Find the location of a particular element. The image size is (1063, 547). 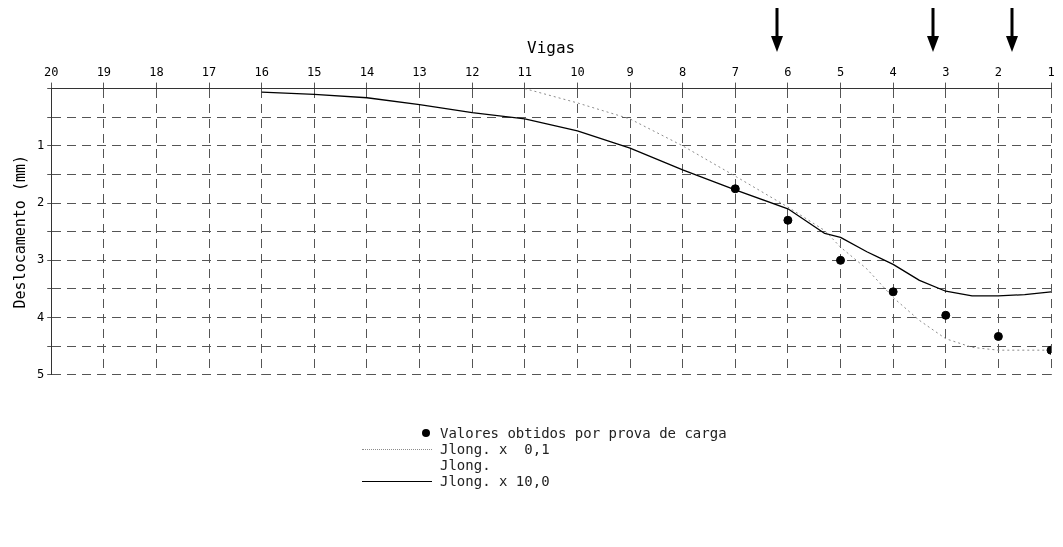

y-tick-label: 2 is located at coordinates (40, 202).